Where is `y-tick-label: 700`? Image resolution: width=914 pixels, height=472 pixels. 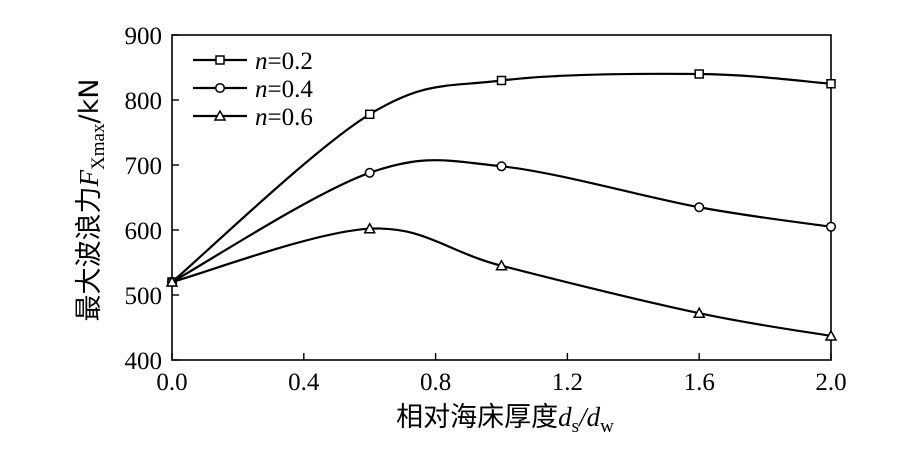 y-tick-label: 700 is located at coordinates (144, 166).